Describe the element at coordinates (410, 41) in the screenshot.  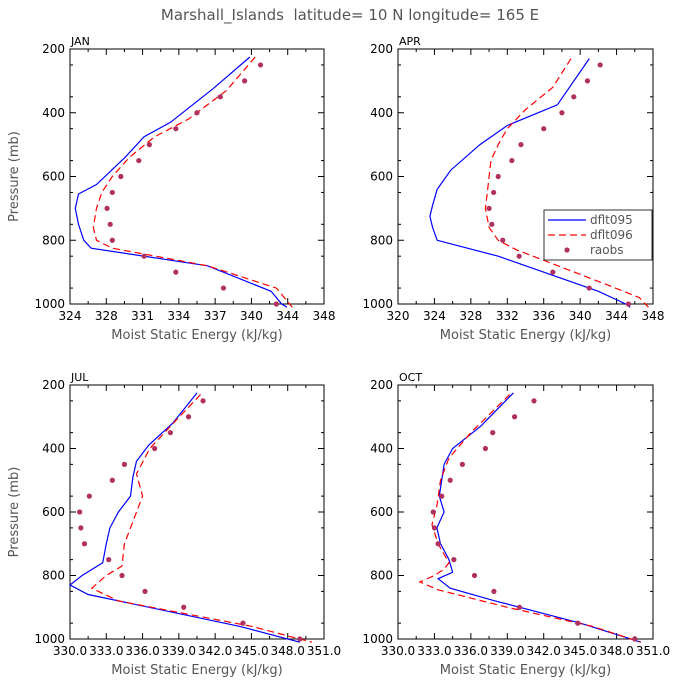
I see `panel-label: APR` at that location.